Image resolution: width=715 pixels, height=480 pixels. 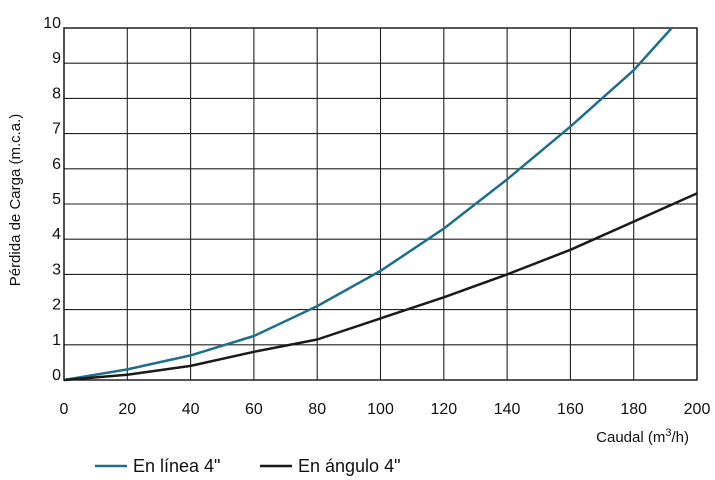 I want to click on x-tick-label: 60, so click(x=254, y=409).